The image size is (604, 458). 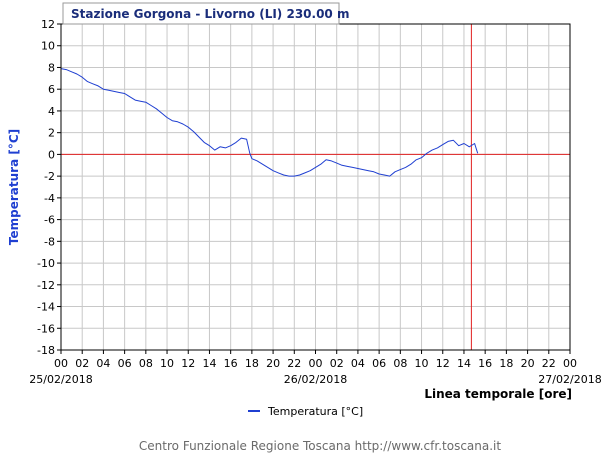 What do you see at coordinates (210, 14) in the screenshot?
I see `chart-title: Stazione Gorgona - Livorno (LI) 230.00 m` at bounding box center [210, 14].